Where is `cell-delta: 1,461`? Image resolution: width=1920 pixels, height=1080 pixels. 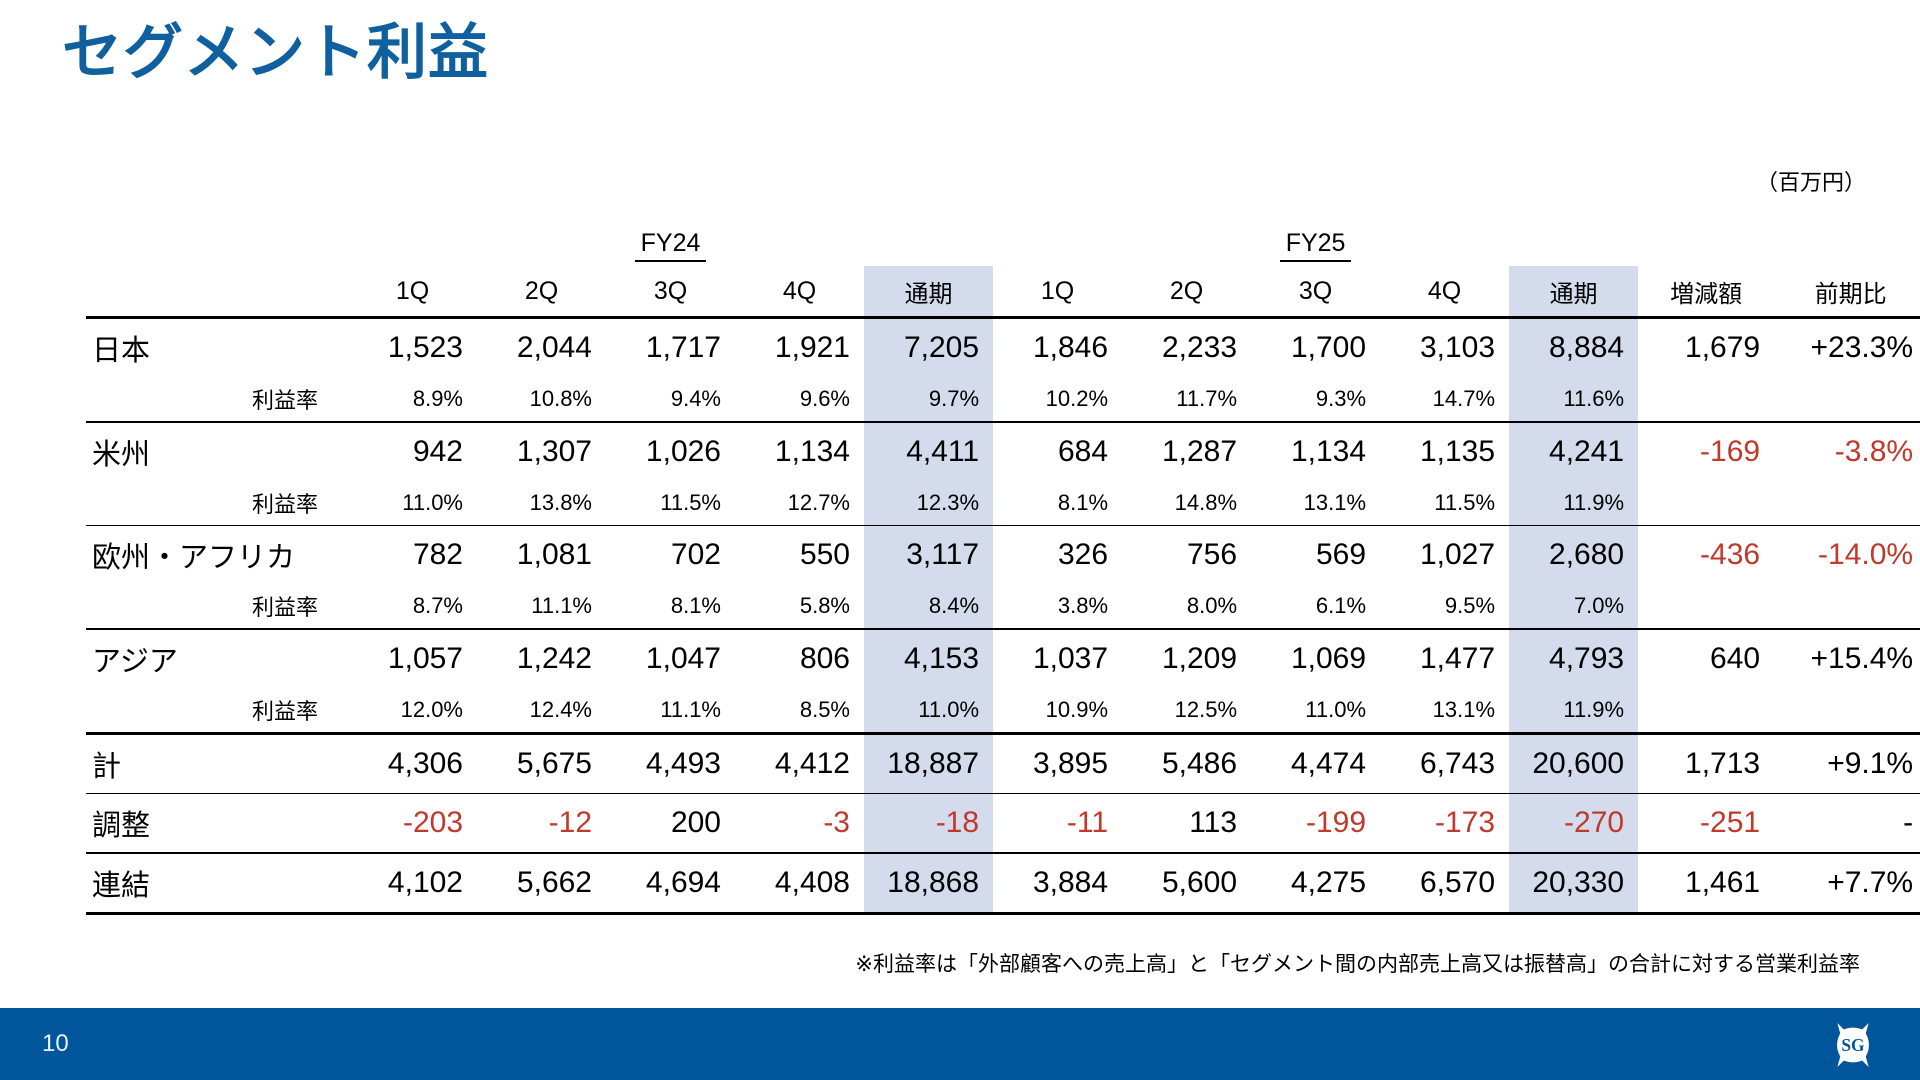
cell-delta: 1,461 is located at coordinates (1723, 882).